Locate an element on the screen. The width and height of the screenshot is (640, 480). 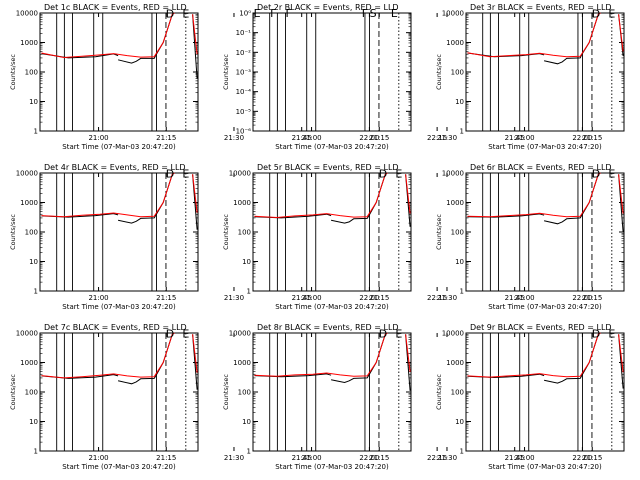
chart-9-letter: D is located at coordinates (596, 333).